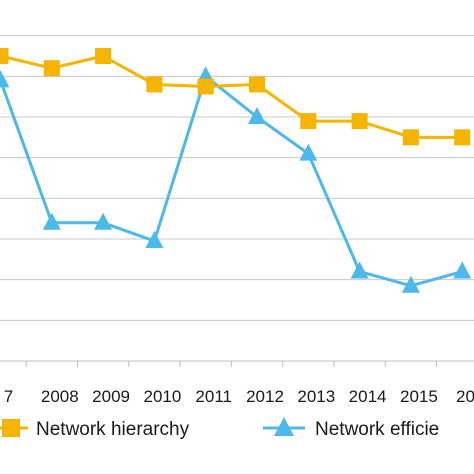 Image resolution: width=474 pixels, height=474 pixels. I want to click on x-tick-label: 2012, so click(265, 396).